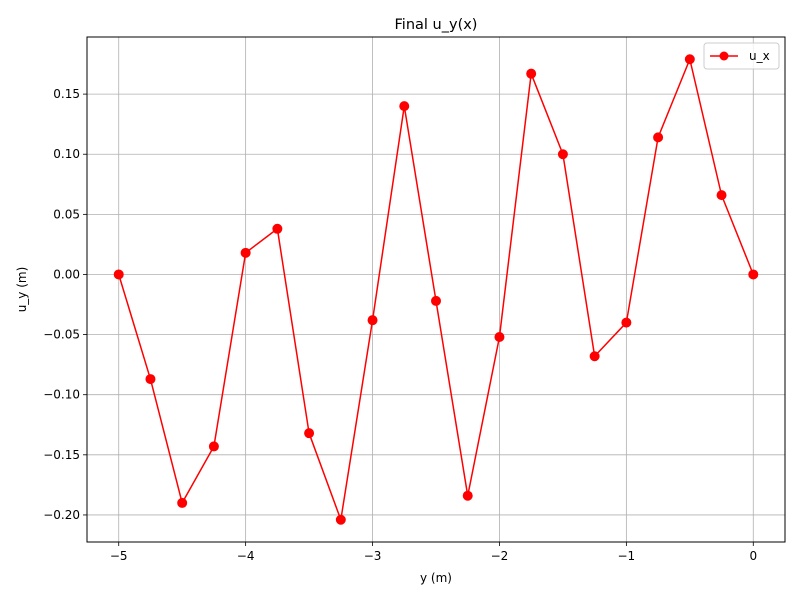 The height and width of the screenshot is (600, 800). Describe the element at coordinates (436, 578) in the screenshot. I see `x-axis-label: y (m)` at that location.